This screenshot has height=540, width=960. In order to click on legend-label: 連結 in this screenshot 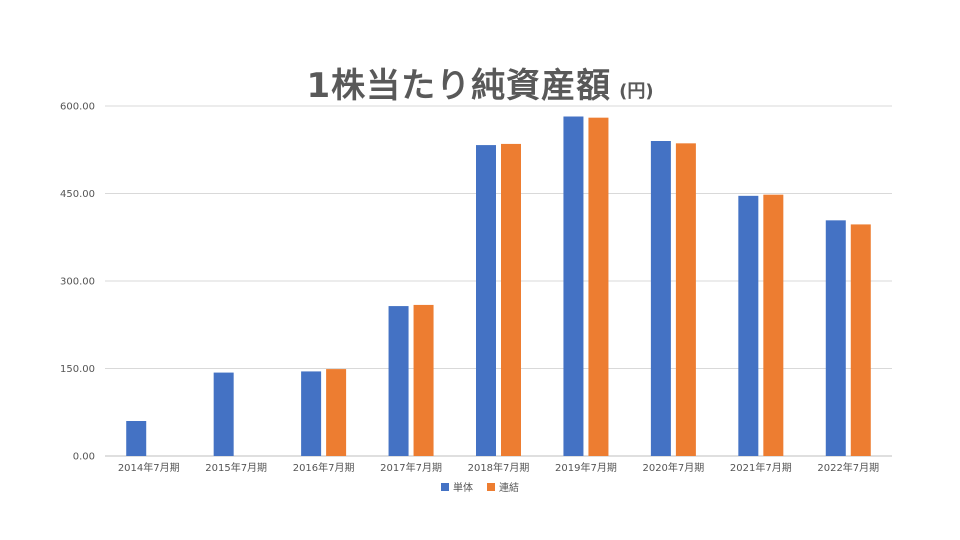, I will do `click(509, 487)`.